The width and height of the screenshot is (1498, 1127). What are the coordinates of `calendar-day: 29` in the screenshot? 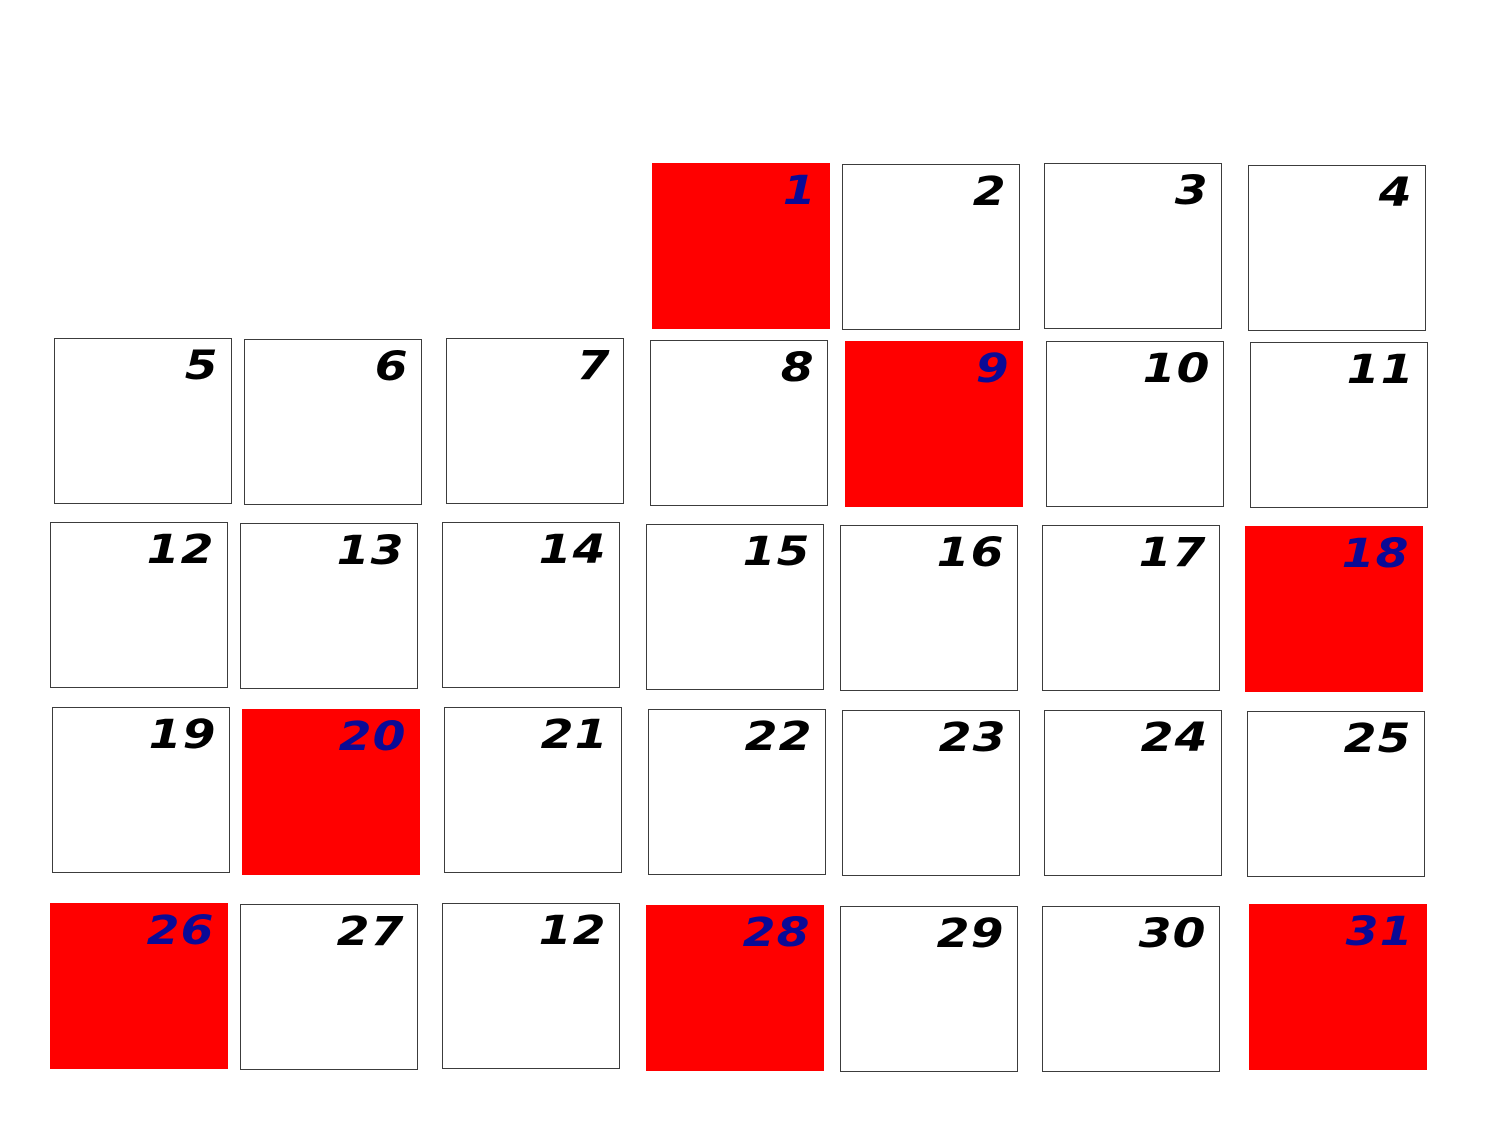 It's located at (929, 989).